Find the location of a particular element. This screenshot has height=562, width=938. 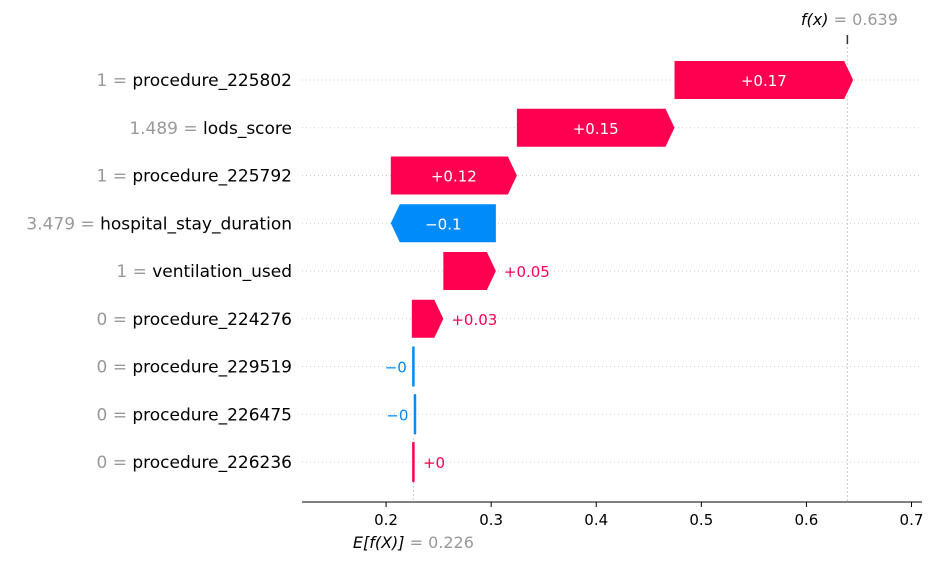

feature-label: 3.479 = hospital_stay_duration is located at coordinates (159, 224).